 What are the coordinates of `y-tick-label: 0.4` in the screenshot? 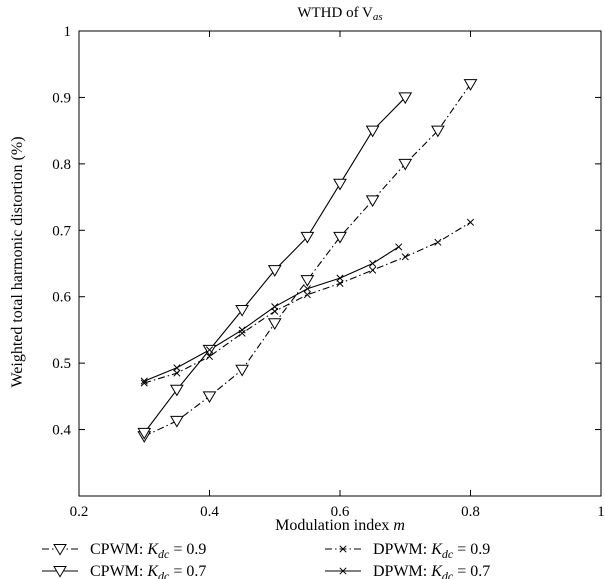 It's located at (61, 431).